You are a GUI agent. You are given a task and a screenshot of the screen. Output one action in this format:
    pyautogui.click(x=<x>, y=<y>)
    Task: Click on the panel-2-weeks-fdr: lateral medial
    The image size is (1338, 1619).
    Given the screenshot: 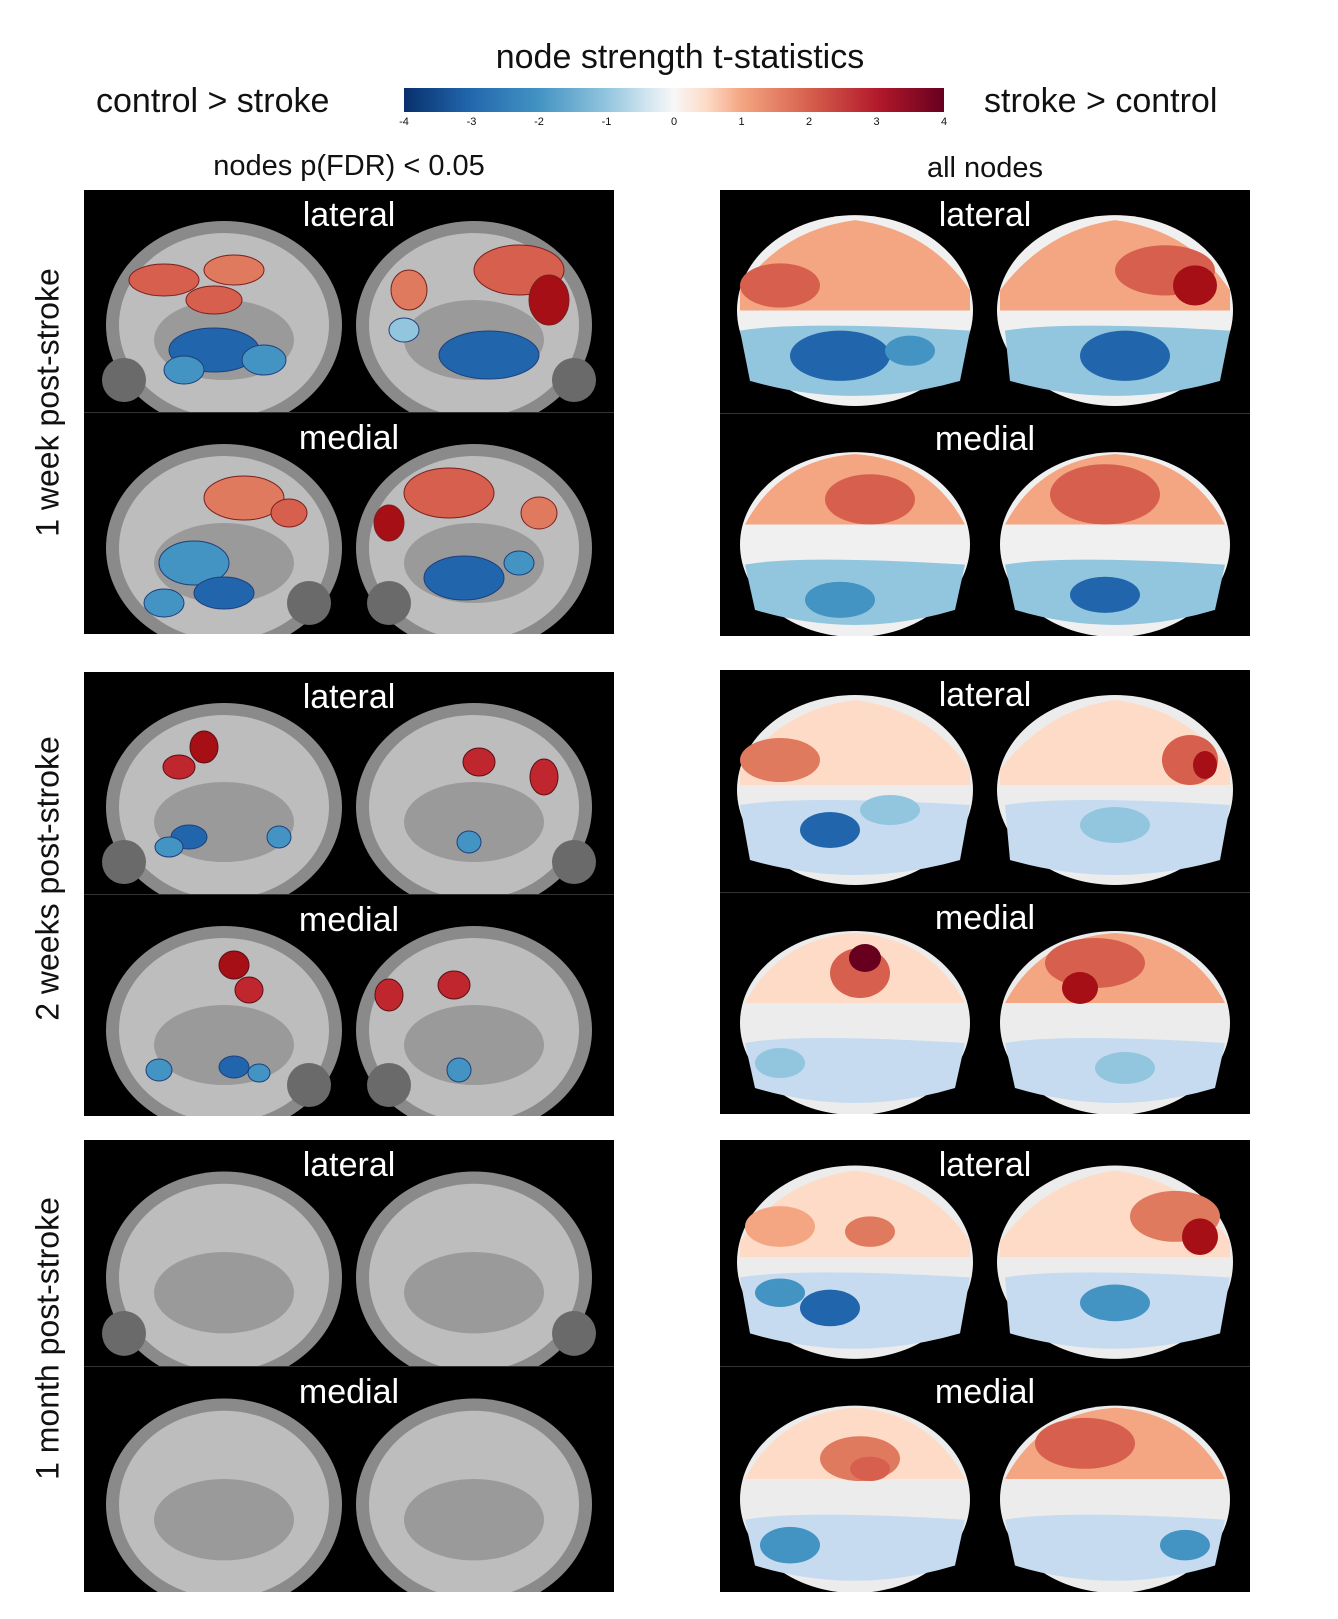 What is the action you would take?
    pyautogui.click(x=349, y=894)
    